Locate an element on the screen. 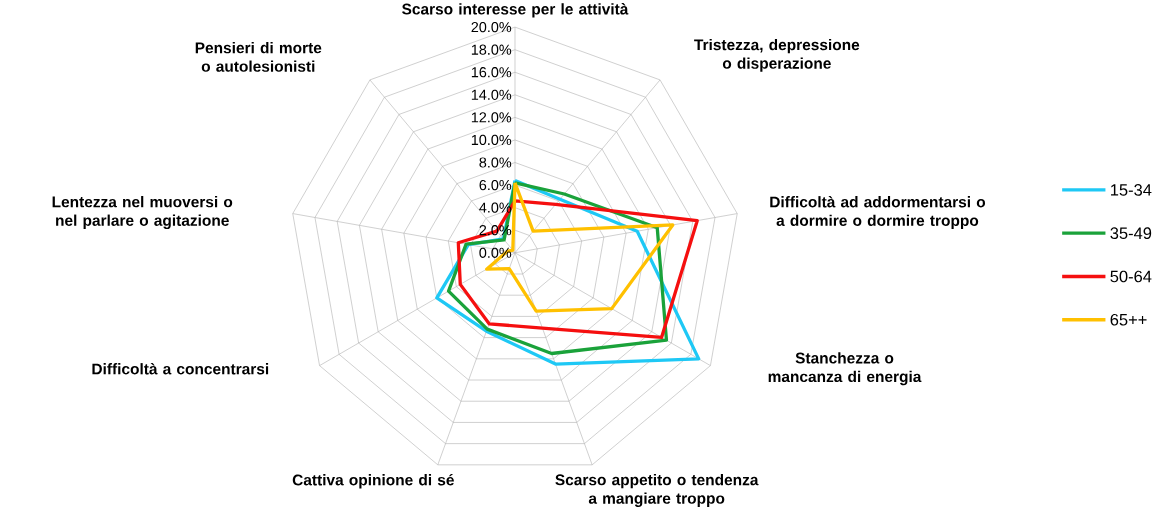 Image resolution: width=1154 pixels, height=510 pixels. spoke-label: Pensieri di morte o autolesionisti is located at coordinates (258, 56).